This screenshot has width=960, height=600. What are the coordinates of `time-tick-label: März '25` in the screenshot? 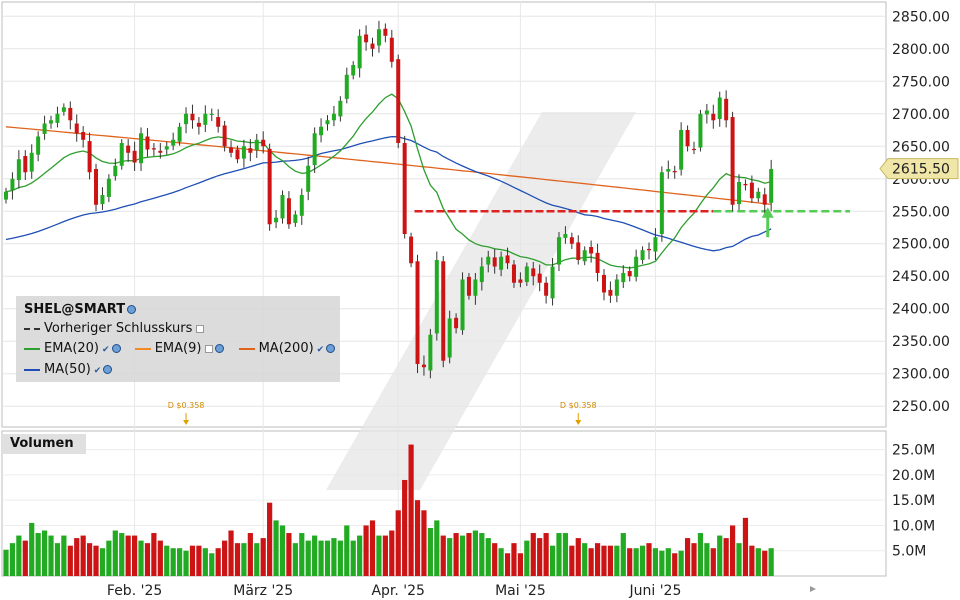 It's located at (263, 591).